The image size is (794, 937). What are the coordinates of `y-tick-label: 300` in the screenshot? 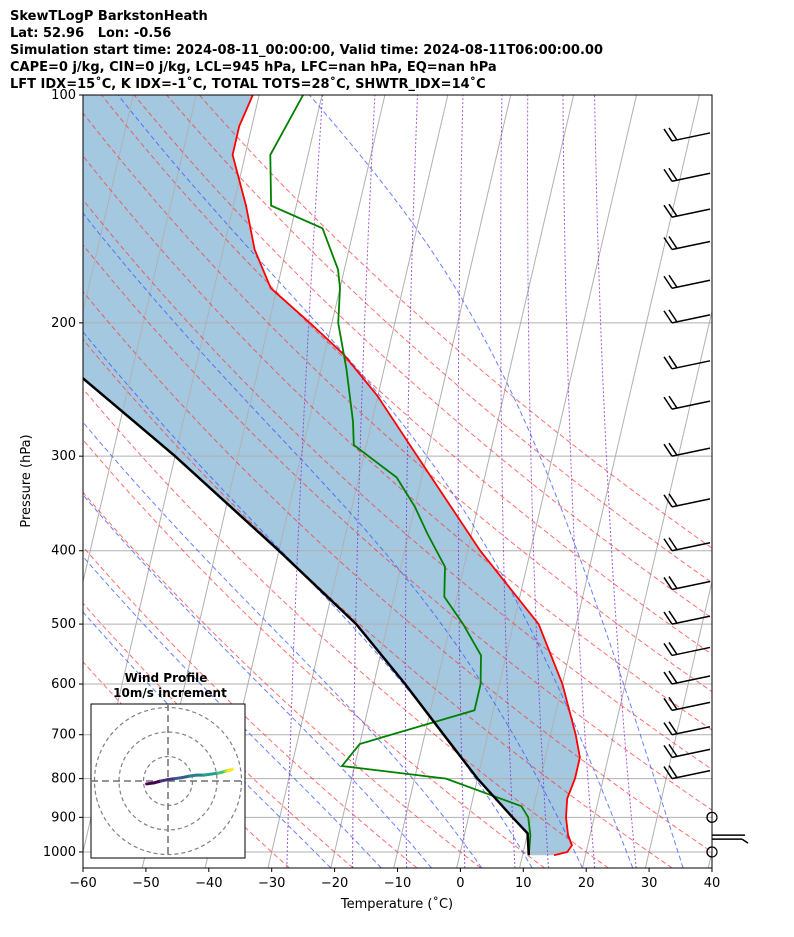 It's located at (63, 456).